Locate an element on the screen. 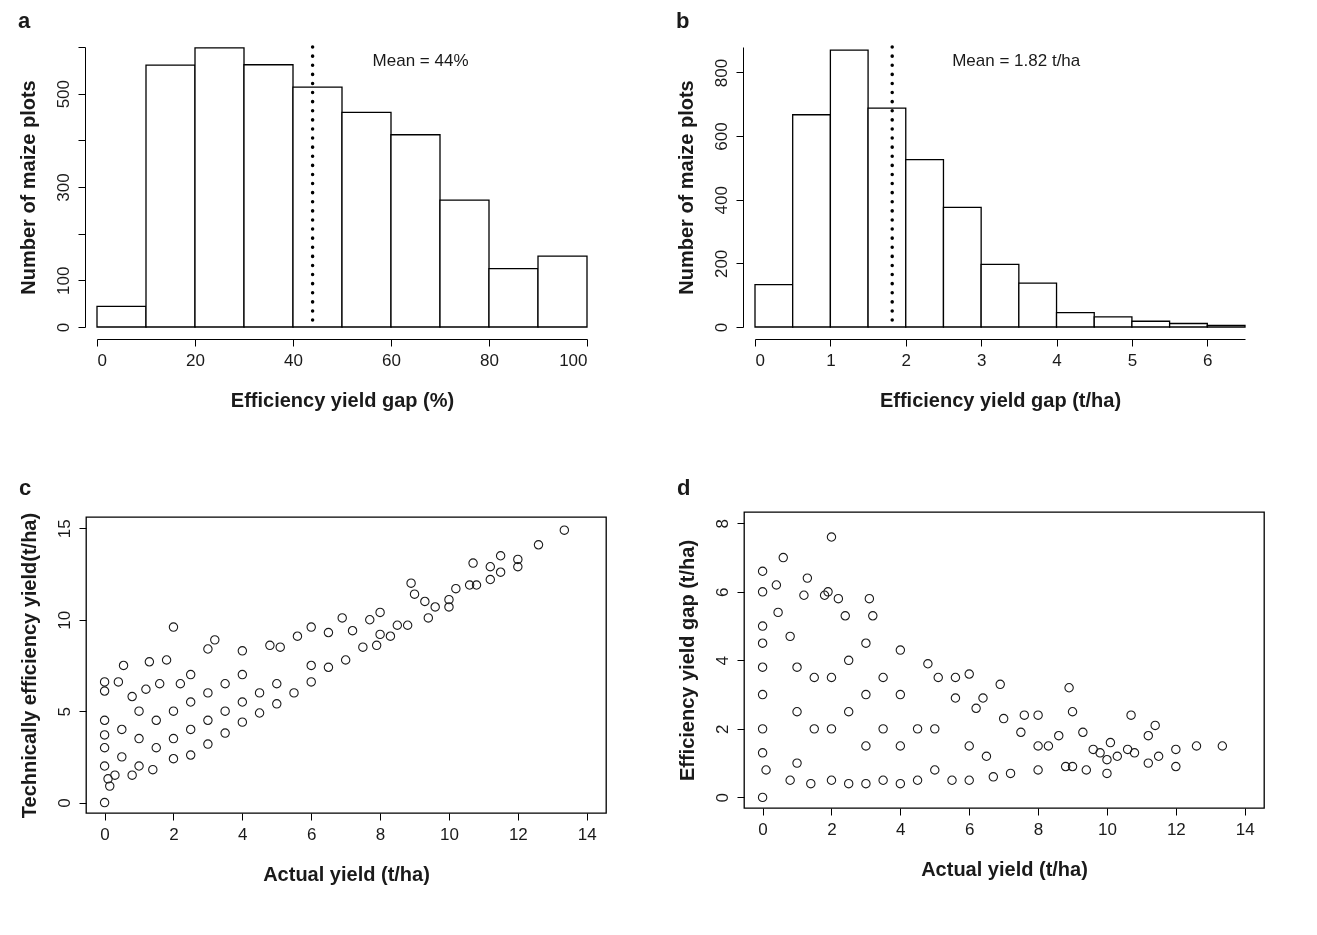 The image size is (1317, 935). y-tick-label: 4 is located at coordinates (722, 661).